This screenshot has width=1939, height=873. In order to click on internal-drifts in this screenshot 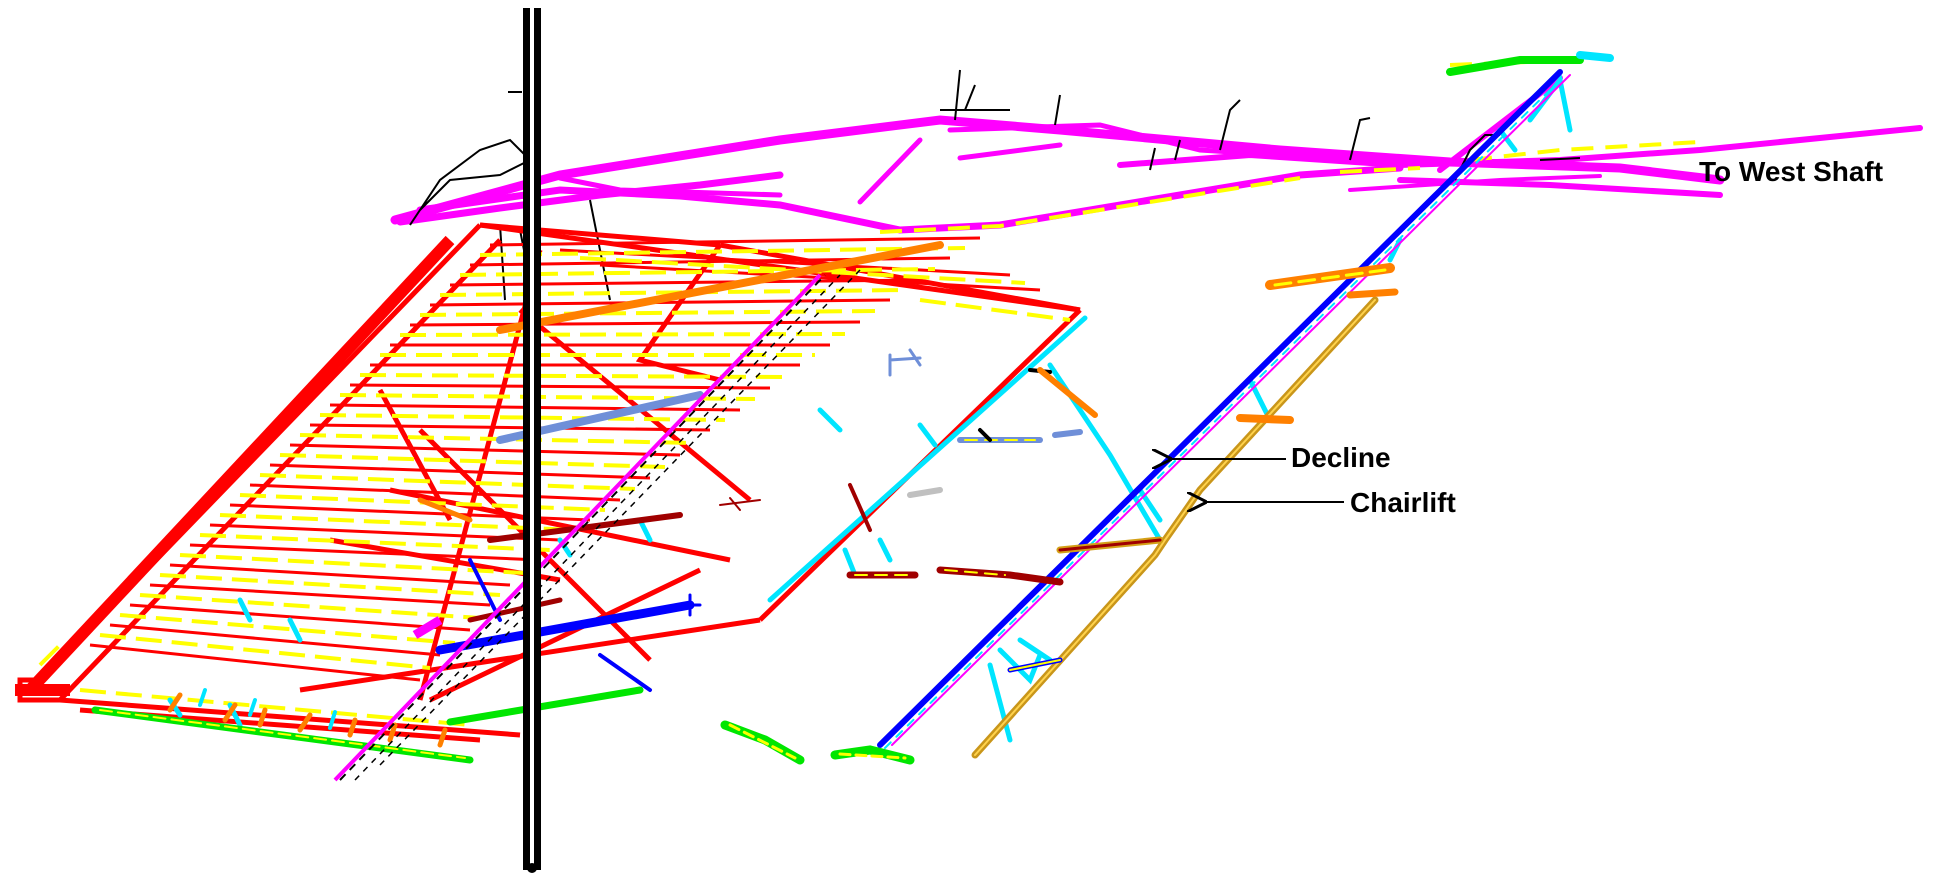, I will do `click(680, 432)`.